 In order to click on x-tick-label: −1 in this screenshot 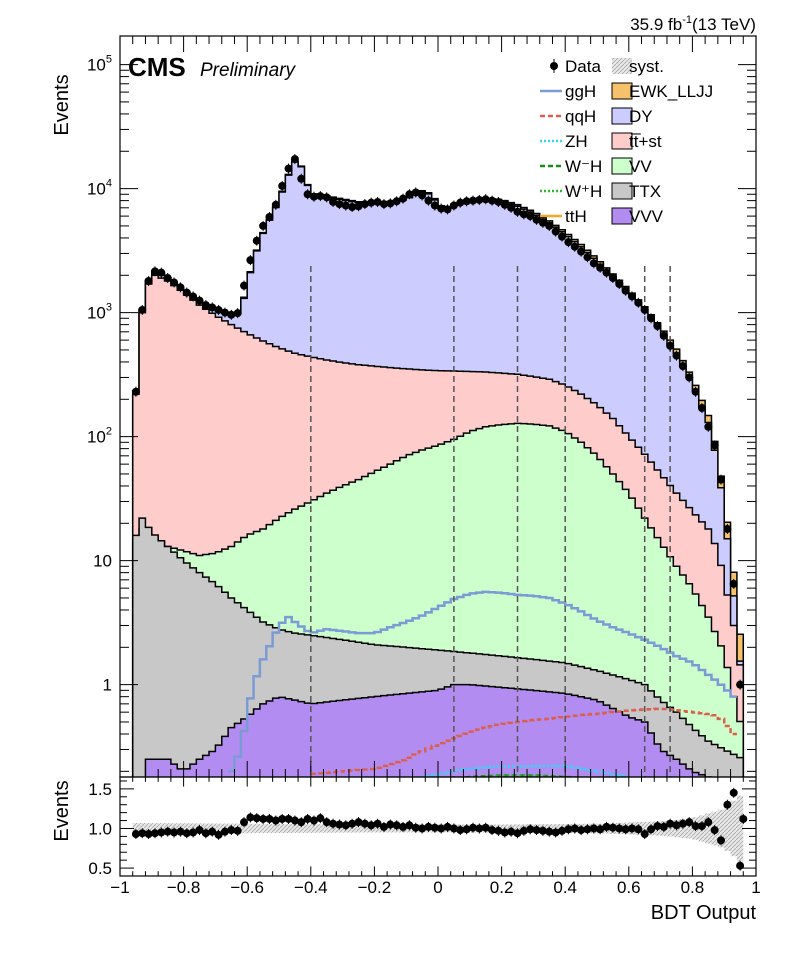, I will do `click(119, 887)`.